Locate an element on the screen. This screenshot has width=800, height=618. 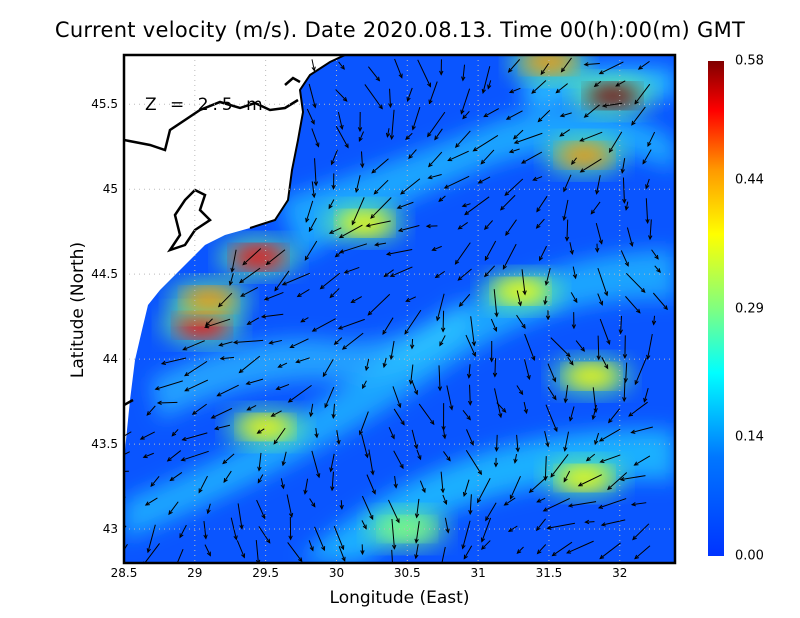
x-tick-label: 31 is located at coordinates (478, 573).